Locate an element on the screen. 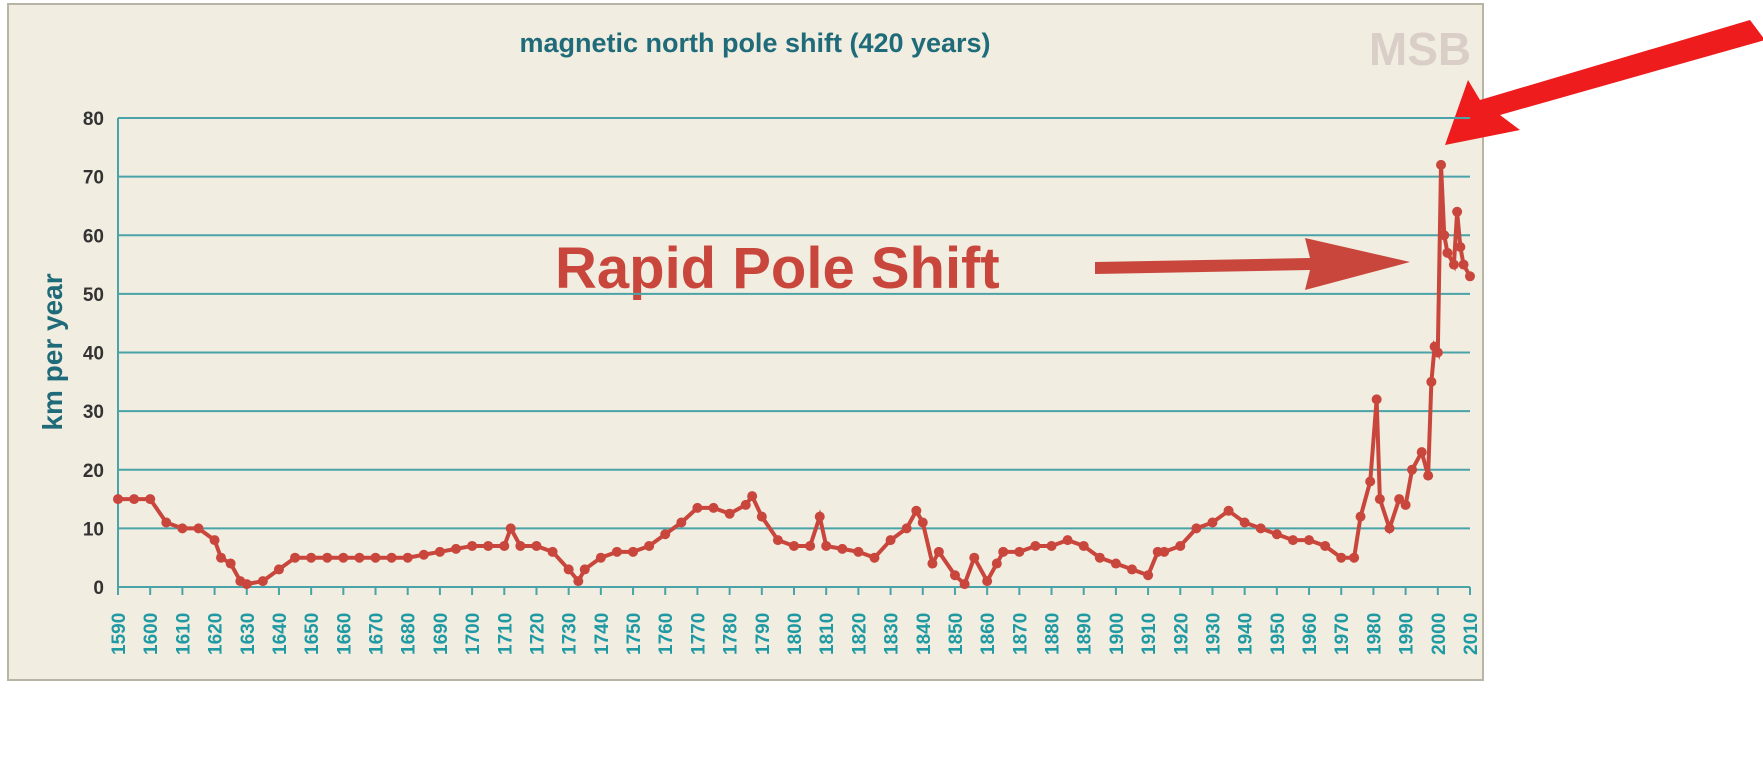  x-tick-label: 1740 is located at coordinates (602, 634).